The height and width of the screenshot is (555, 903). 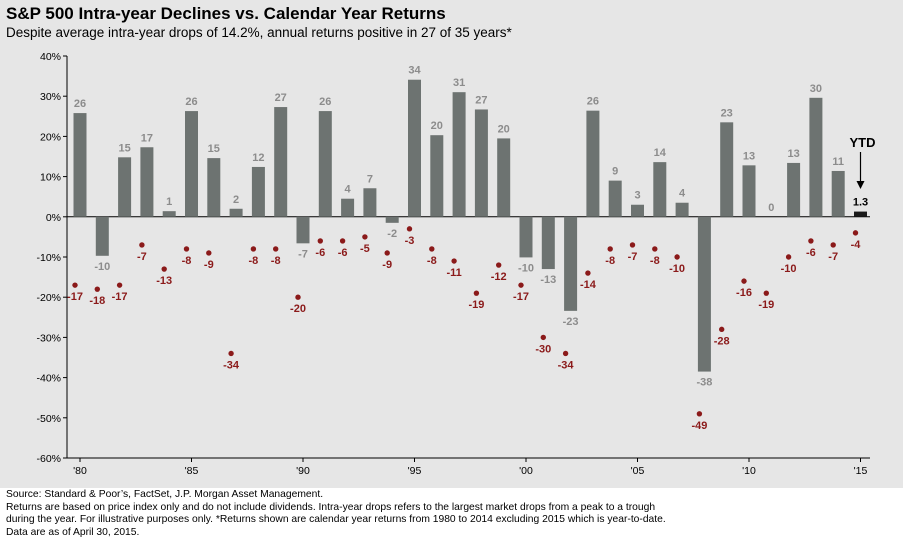 What do you see at coordinates (231, 365) in the screenshot?
I see `decline-label: -34` at bounding box center [231, 365].